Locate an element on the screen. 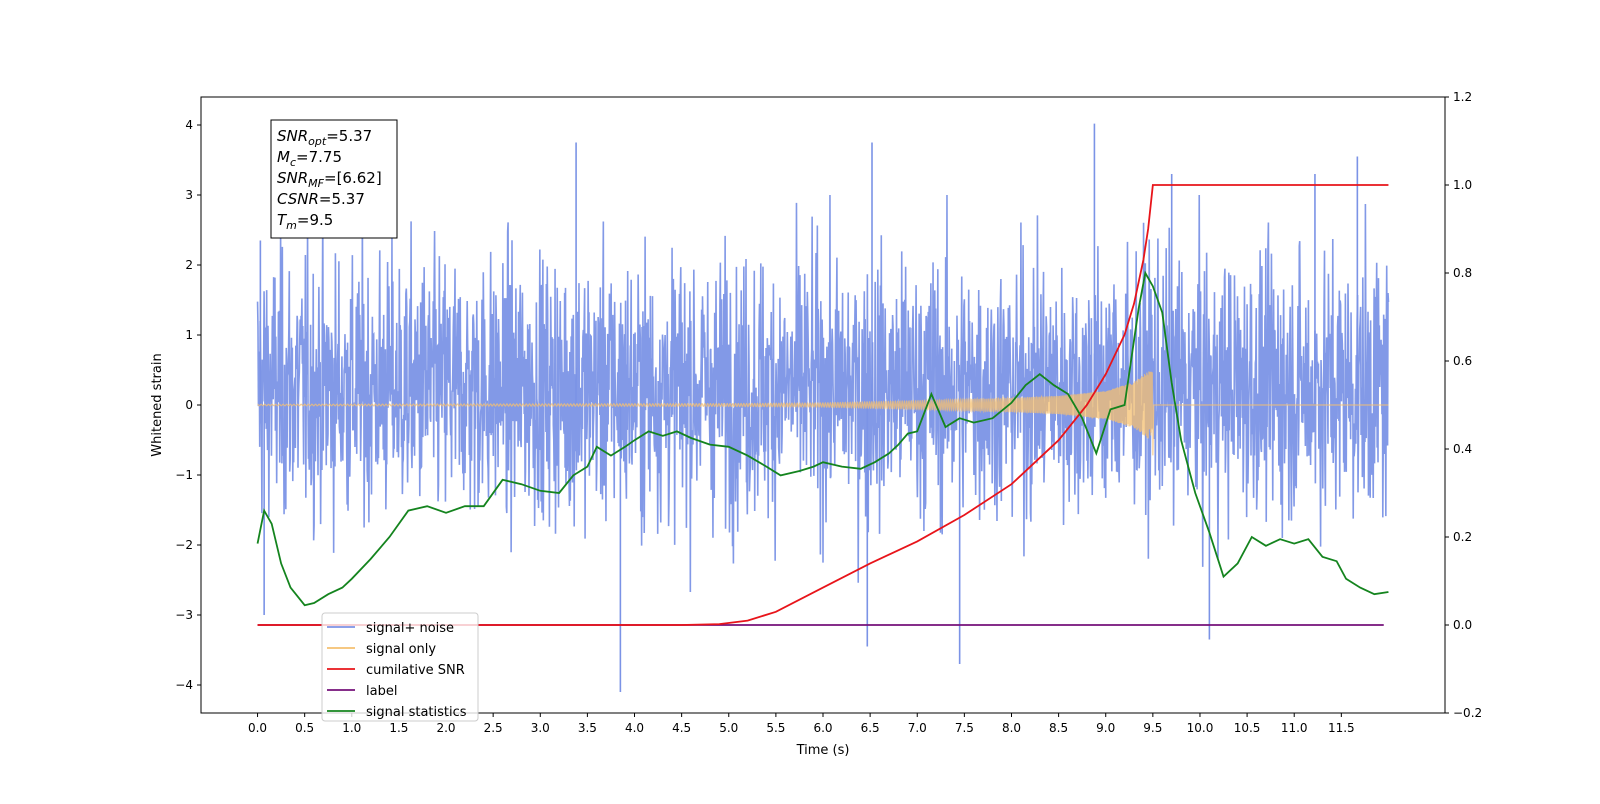 The width and height of the screenshot is (1600, 804). legend-label: signal statistics is located at coordinates (416, 712).